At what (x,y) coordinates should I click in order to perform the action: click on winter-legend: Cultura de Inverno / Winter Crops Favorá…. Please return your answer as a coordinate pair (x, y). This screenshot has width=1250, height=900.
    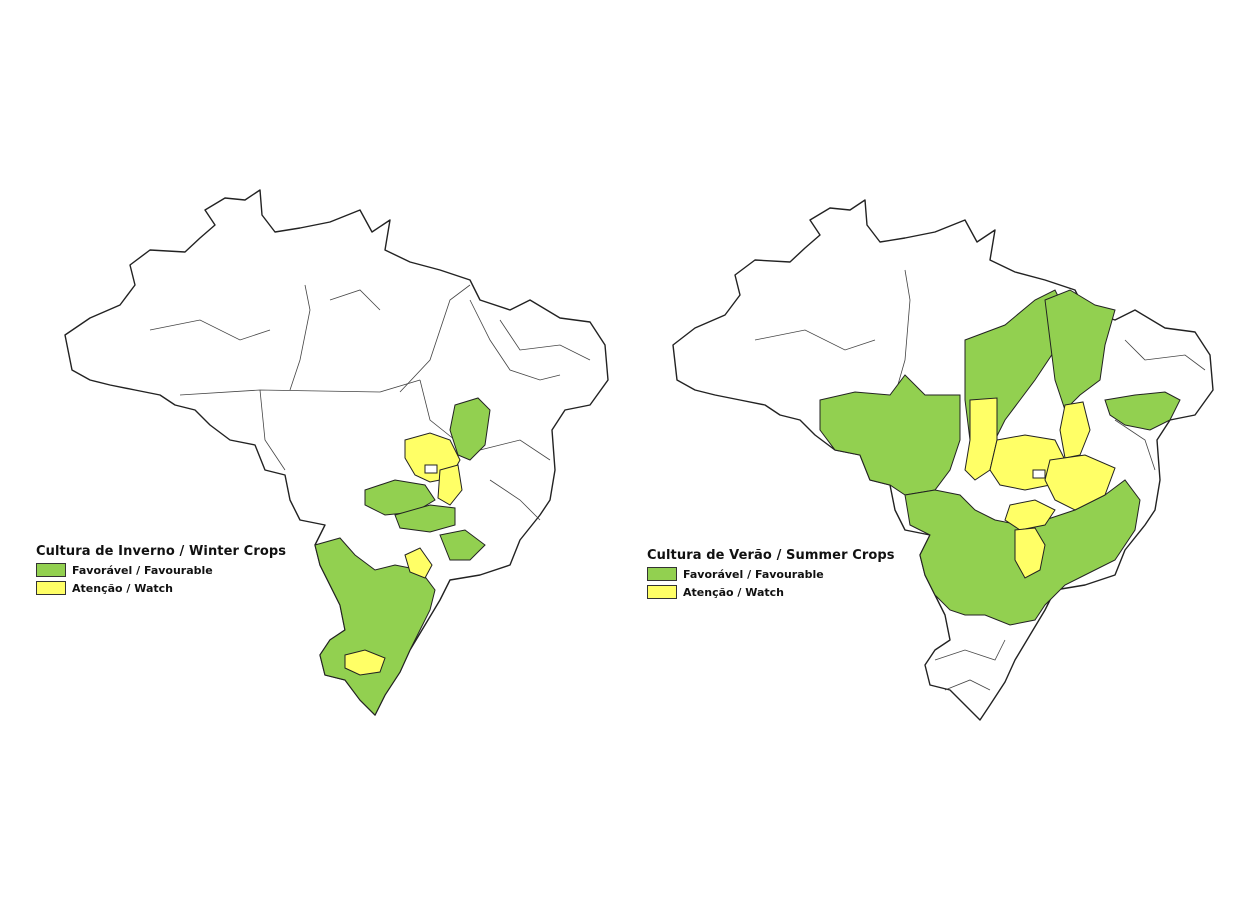
    Looking at the image, I should click on (161, 569).